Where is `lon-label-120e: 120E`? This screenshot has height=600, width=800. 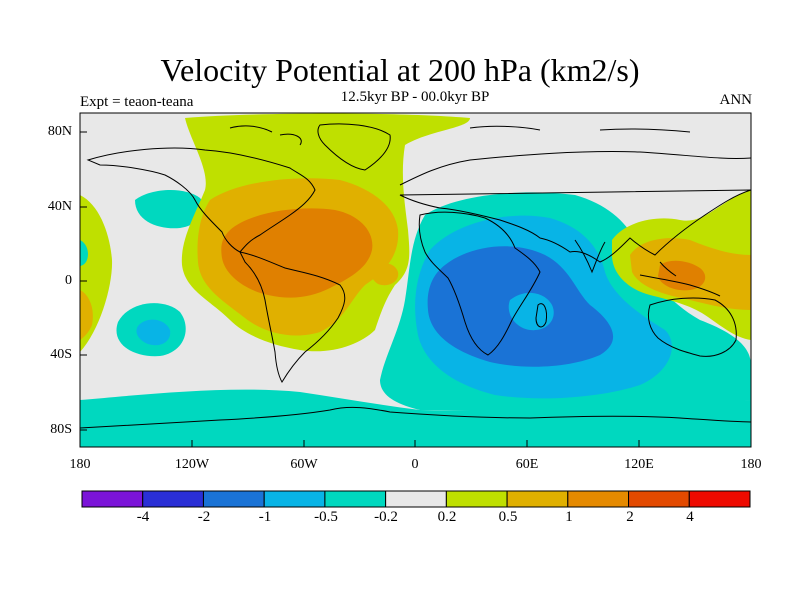
lon-label-120e: 120E is located at coordinates (639, 464).